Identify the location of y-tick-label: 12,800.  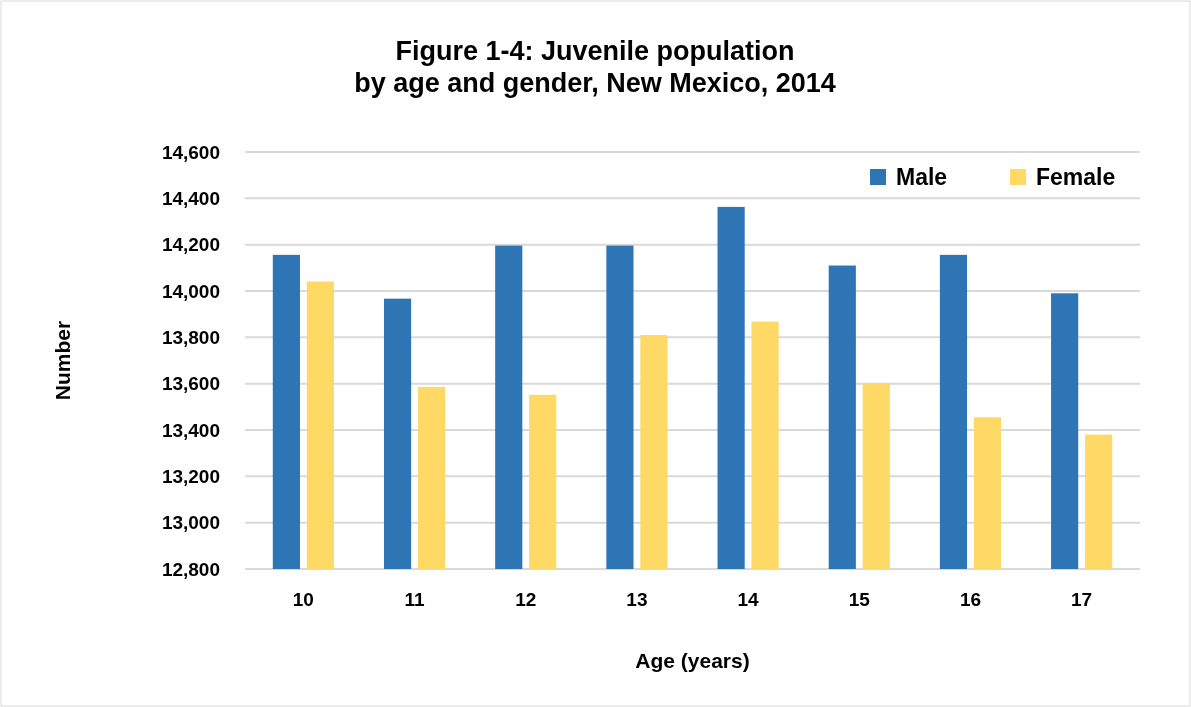
(190, 569).